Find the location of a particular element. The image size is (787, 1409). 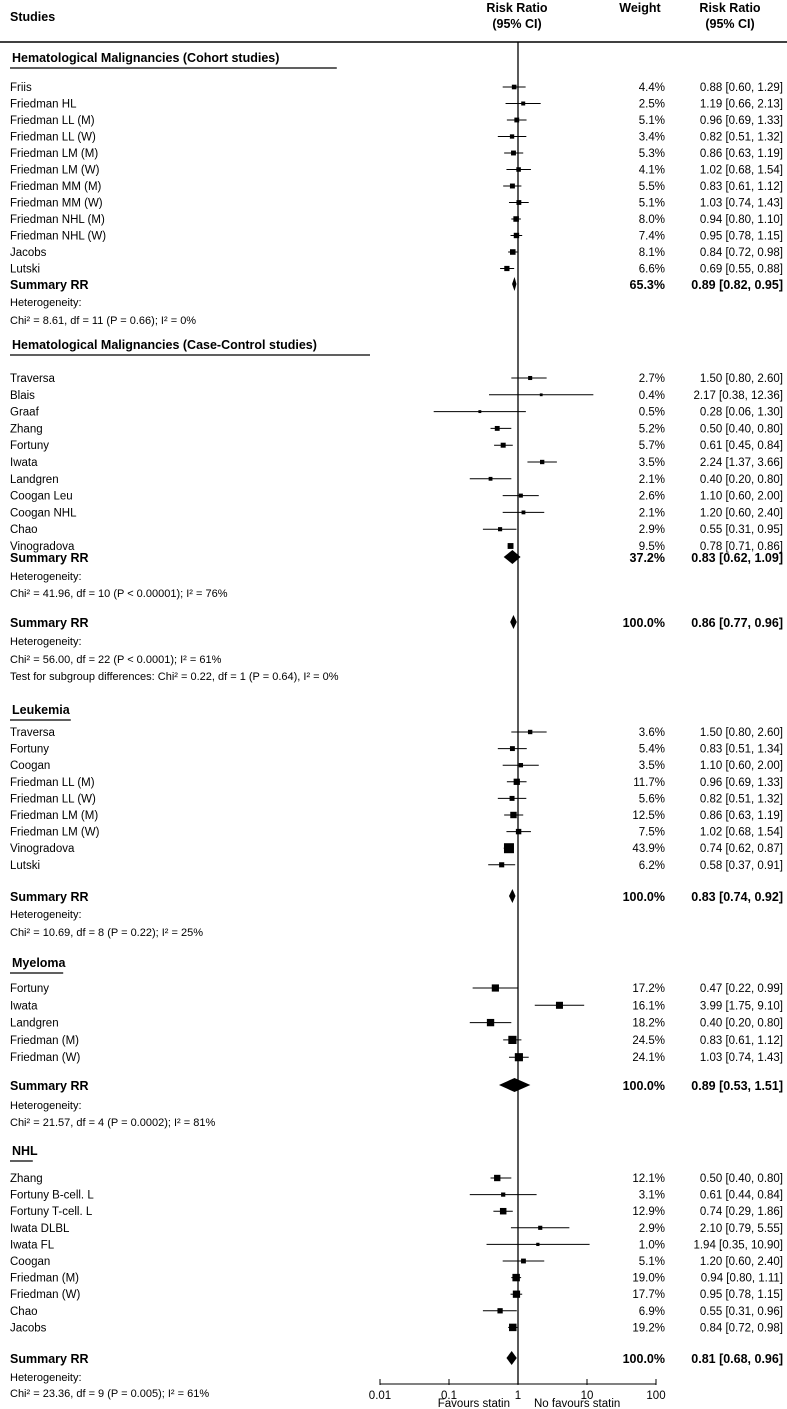

study-ci: 0.86 [0.63, 1.19] is located at coordinates (741, 154).